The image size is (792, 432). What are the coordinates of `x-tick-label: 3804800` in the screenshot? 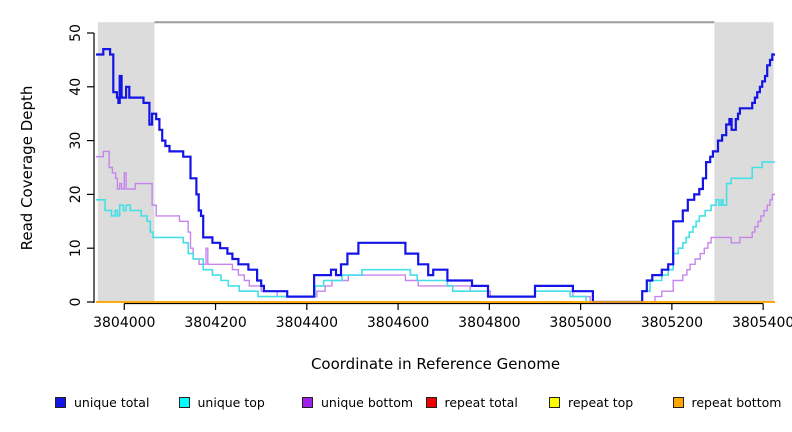 It's located at (489, 323).